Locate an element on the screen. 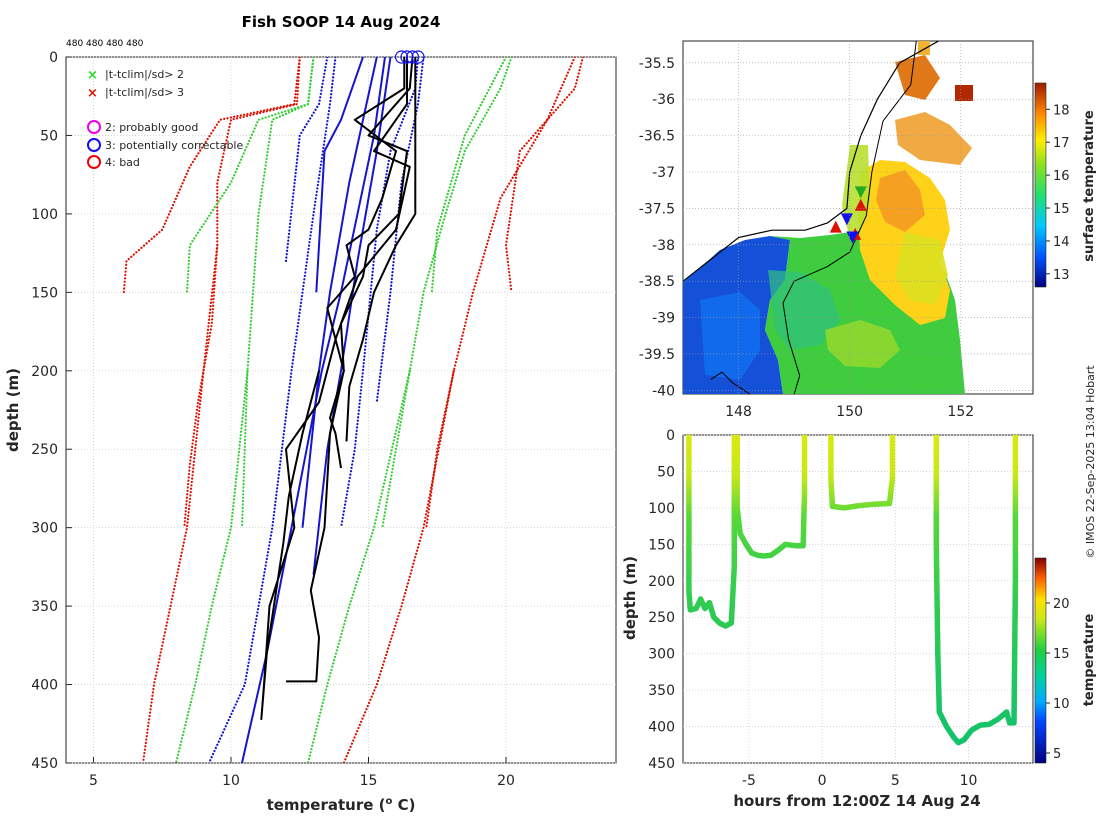 The width and height of the screenshot is (1100, 820). profile-line-clim-3sd-high-c is located at coordinates (398, 566).